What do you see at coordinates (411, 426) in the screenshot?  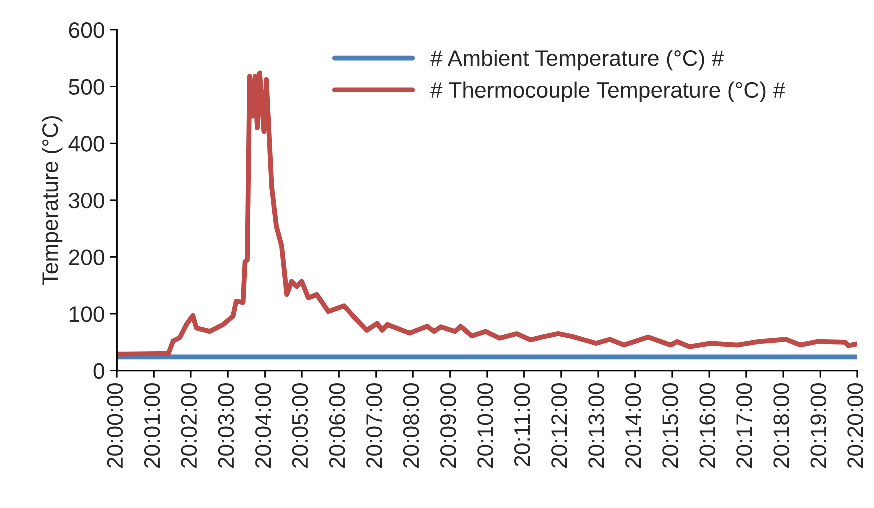 I see `x-tick-label: 20:08:00` at bounding box center [411, 426].